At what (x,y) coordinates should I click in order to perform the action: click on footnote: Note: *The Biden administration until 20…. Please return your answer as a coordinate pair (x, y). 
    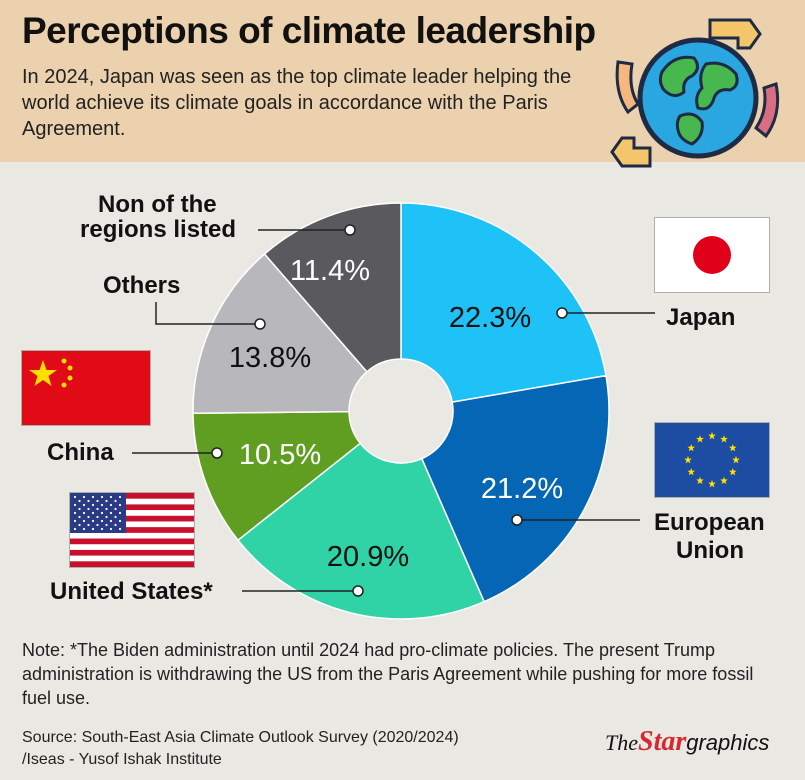
    Looking at the image, I should click on (388, 674).